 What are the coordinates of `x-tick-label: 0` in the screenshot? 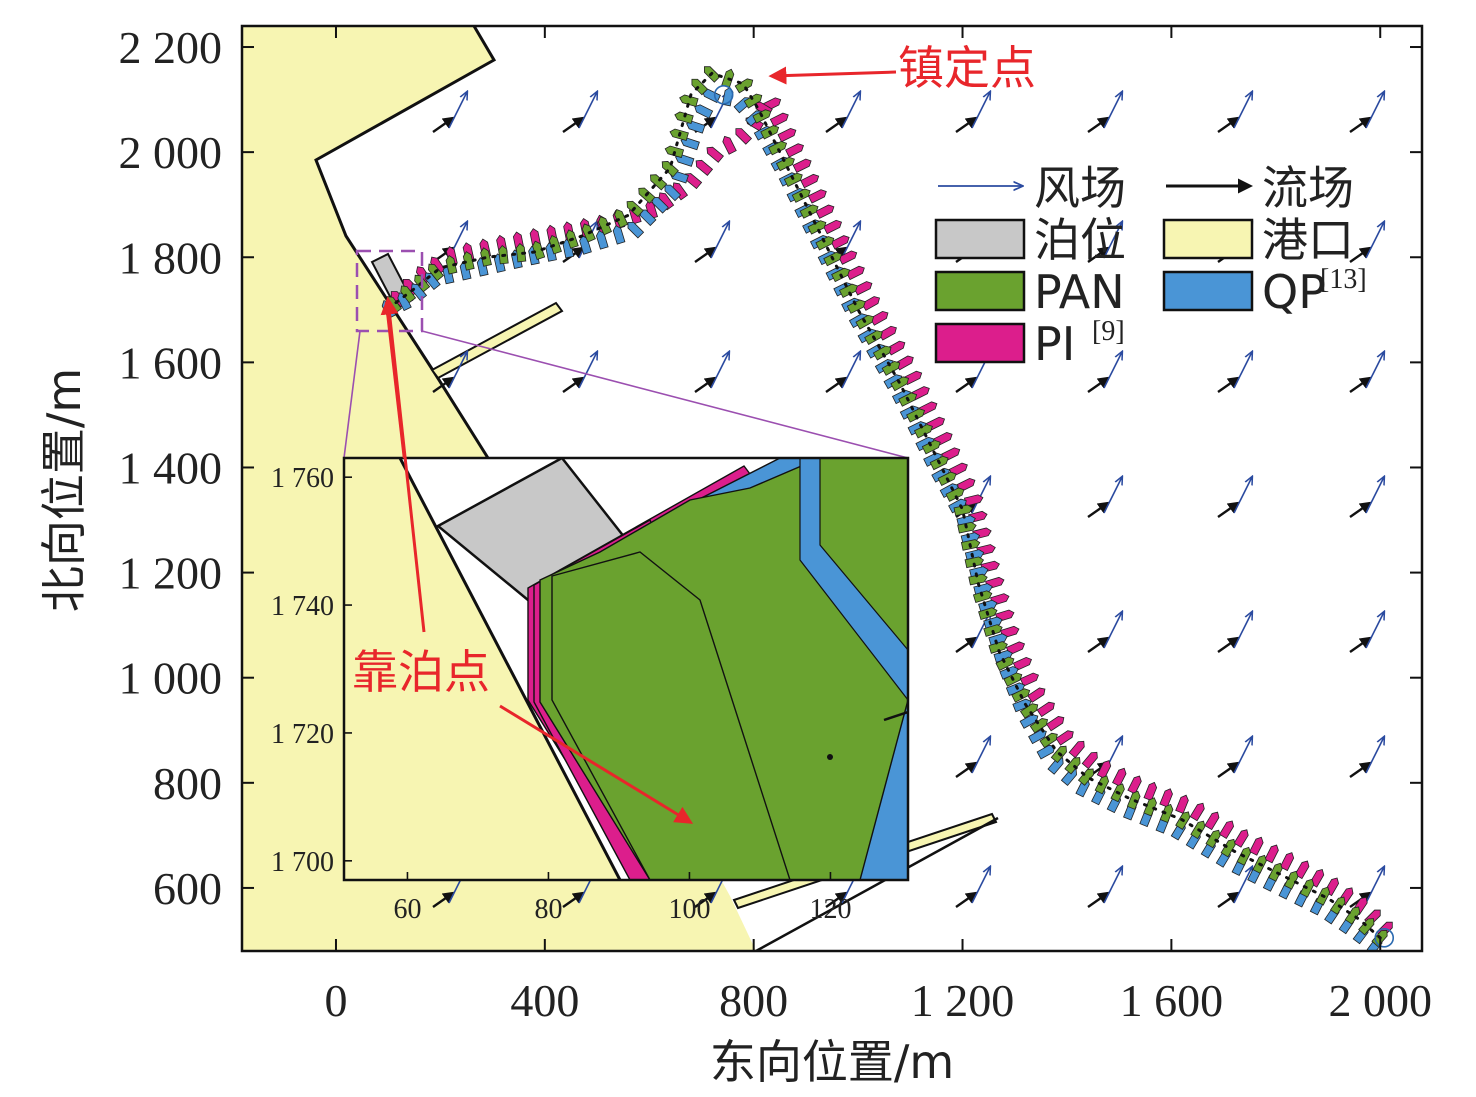 It's located at (335, 1000).